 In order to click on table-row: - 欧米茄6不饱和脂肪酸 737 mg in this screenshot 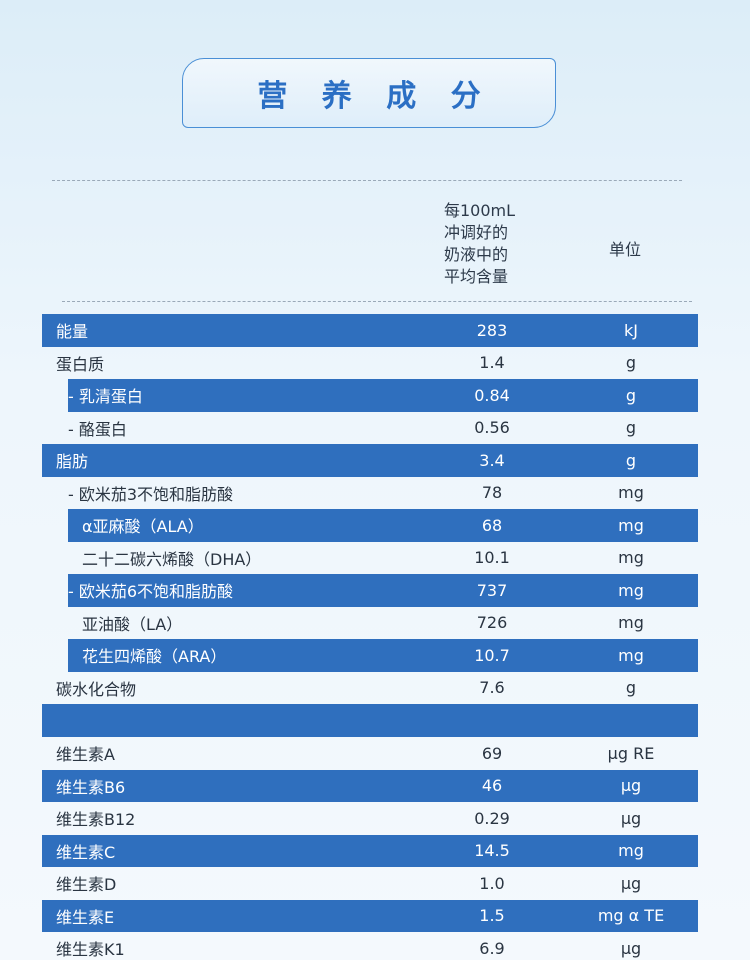, I will do `click(370, 590)`.